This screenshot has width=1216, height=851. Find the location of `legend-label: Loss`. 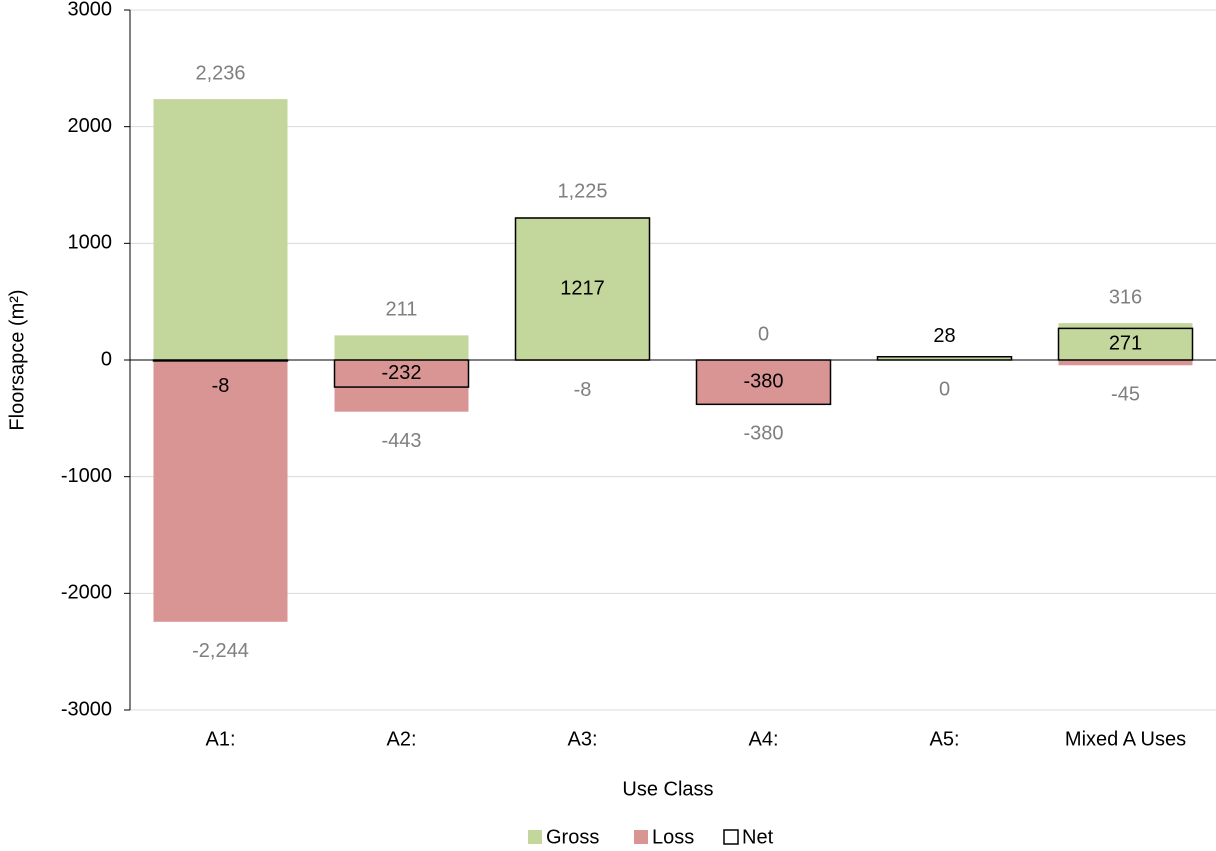

legend-label: Loss is located at coordinates (673, 837).